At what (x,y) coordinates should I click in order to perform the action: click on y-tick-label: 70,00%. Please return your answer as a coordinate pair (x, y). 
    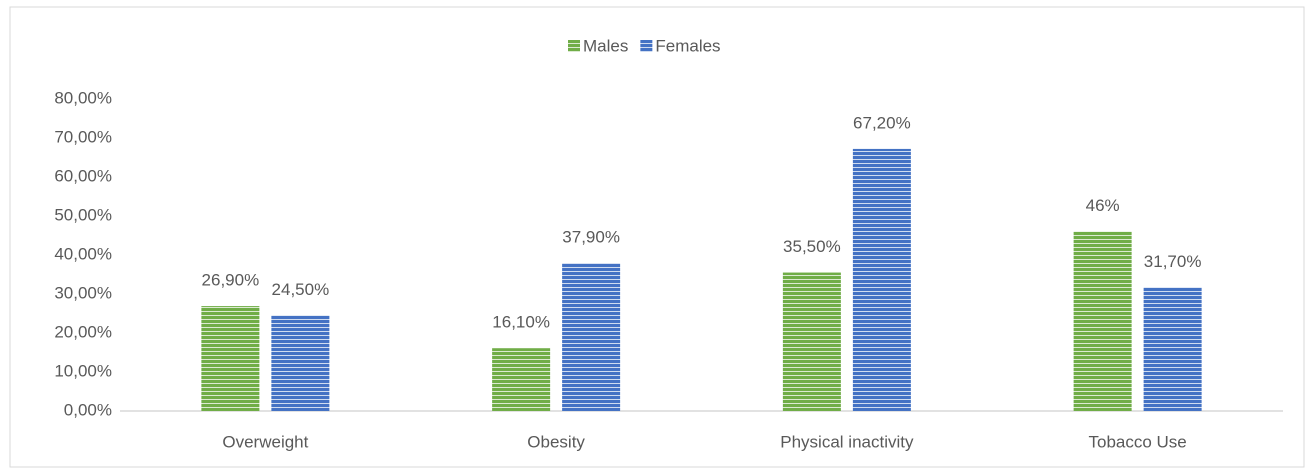
    Looking at the image, I should click on (83, 136).